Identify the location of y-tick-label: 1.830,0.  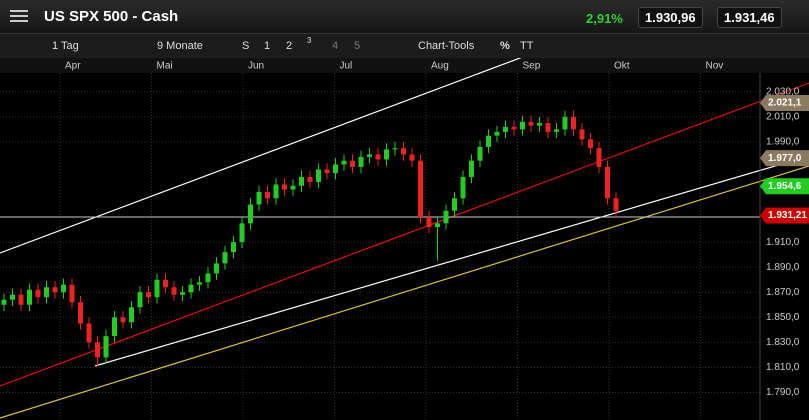
(783, 342).